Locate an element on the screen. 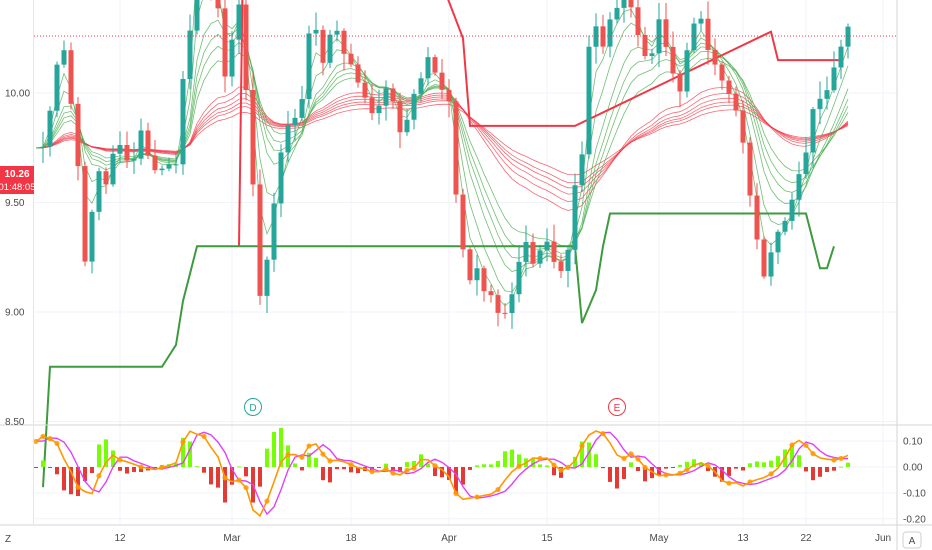 This screenshot has height=550, width=932. time-tick-label: Jun is located at coordinates (883, 538).